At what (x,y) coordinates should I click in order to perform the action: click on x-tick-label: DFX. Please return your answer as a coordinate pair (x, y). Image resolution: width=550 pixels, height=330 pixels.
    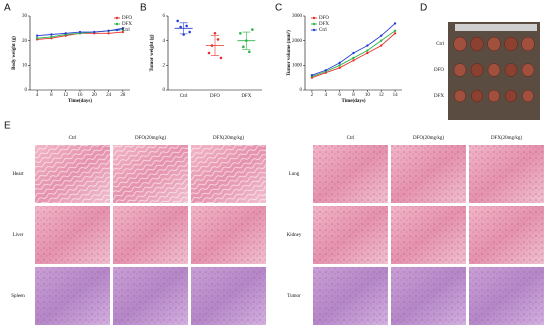
    Looking at the image, I should click on (246, 96).